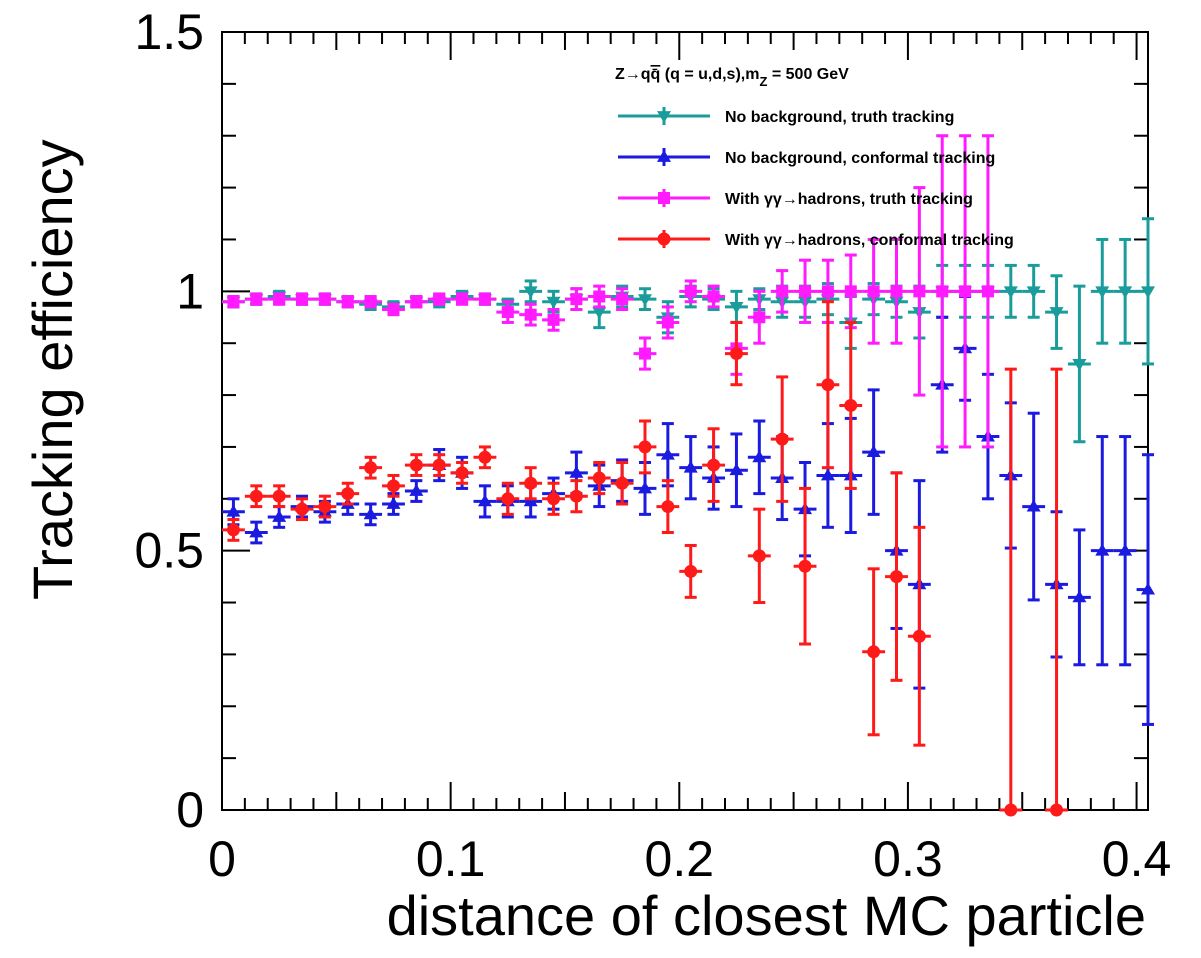  I want to click on legend-header-part: Z, so click(763, 81).